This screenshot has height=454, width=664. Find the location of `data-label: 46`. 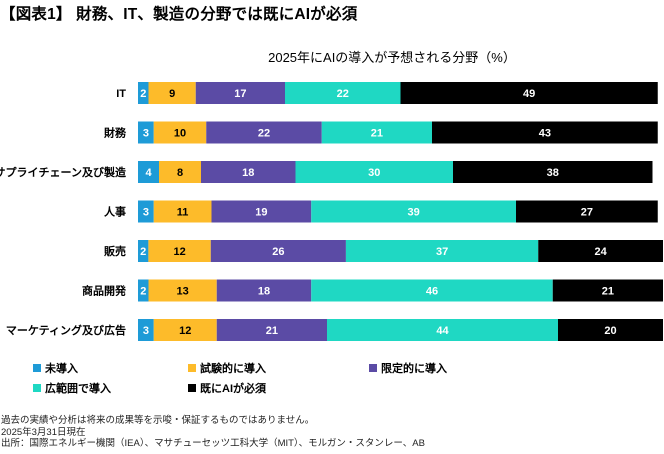

data-label: 46 is located at coordinates (432, 292).